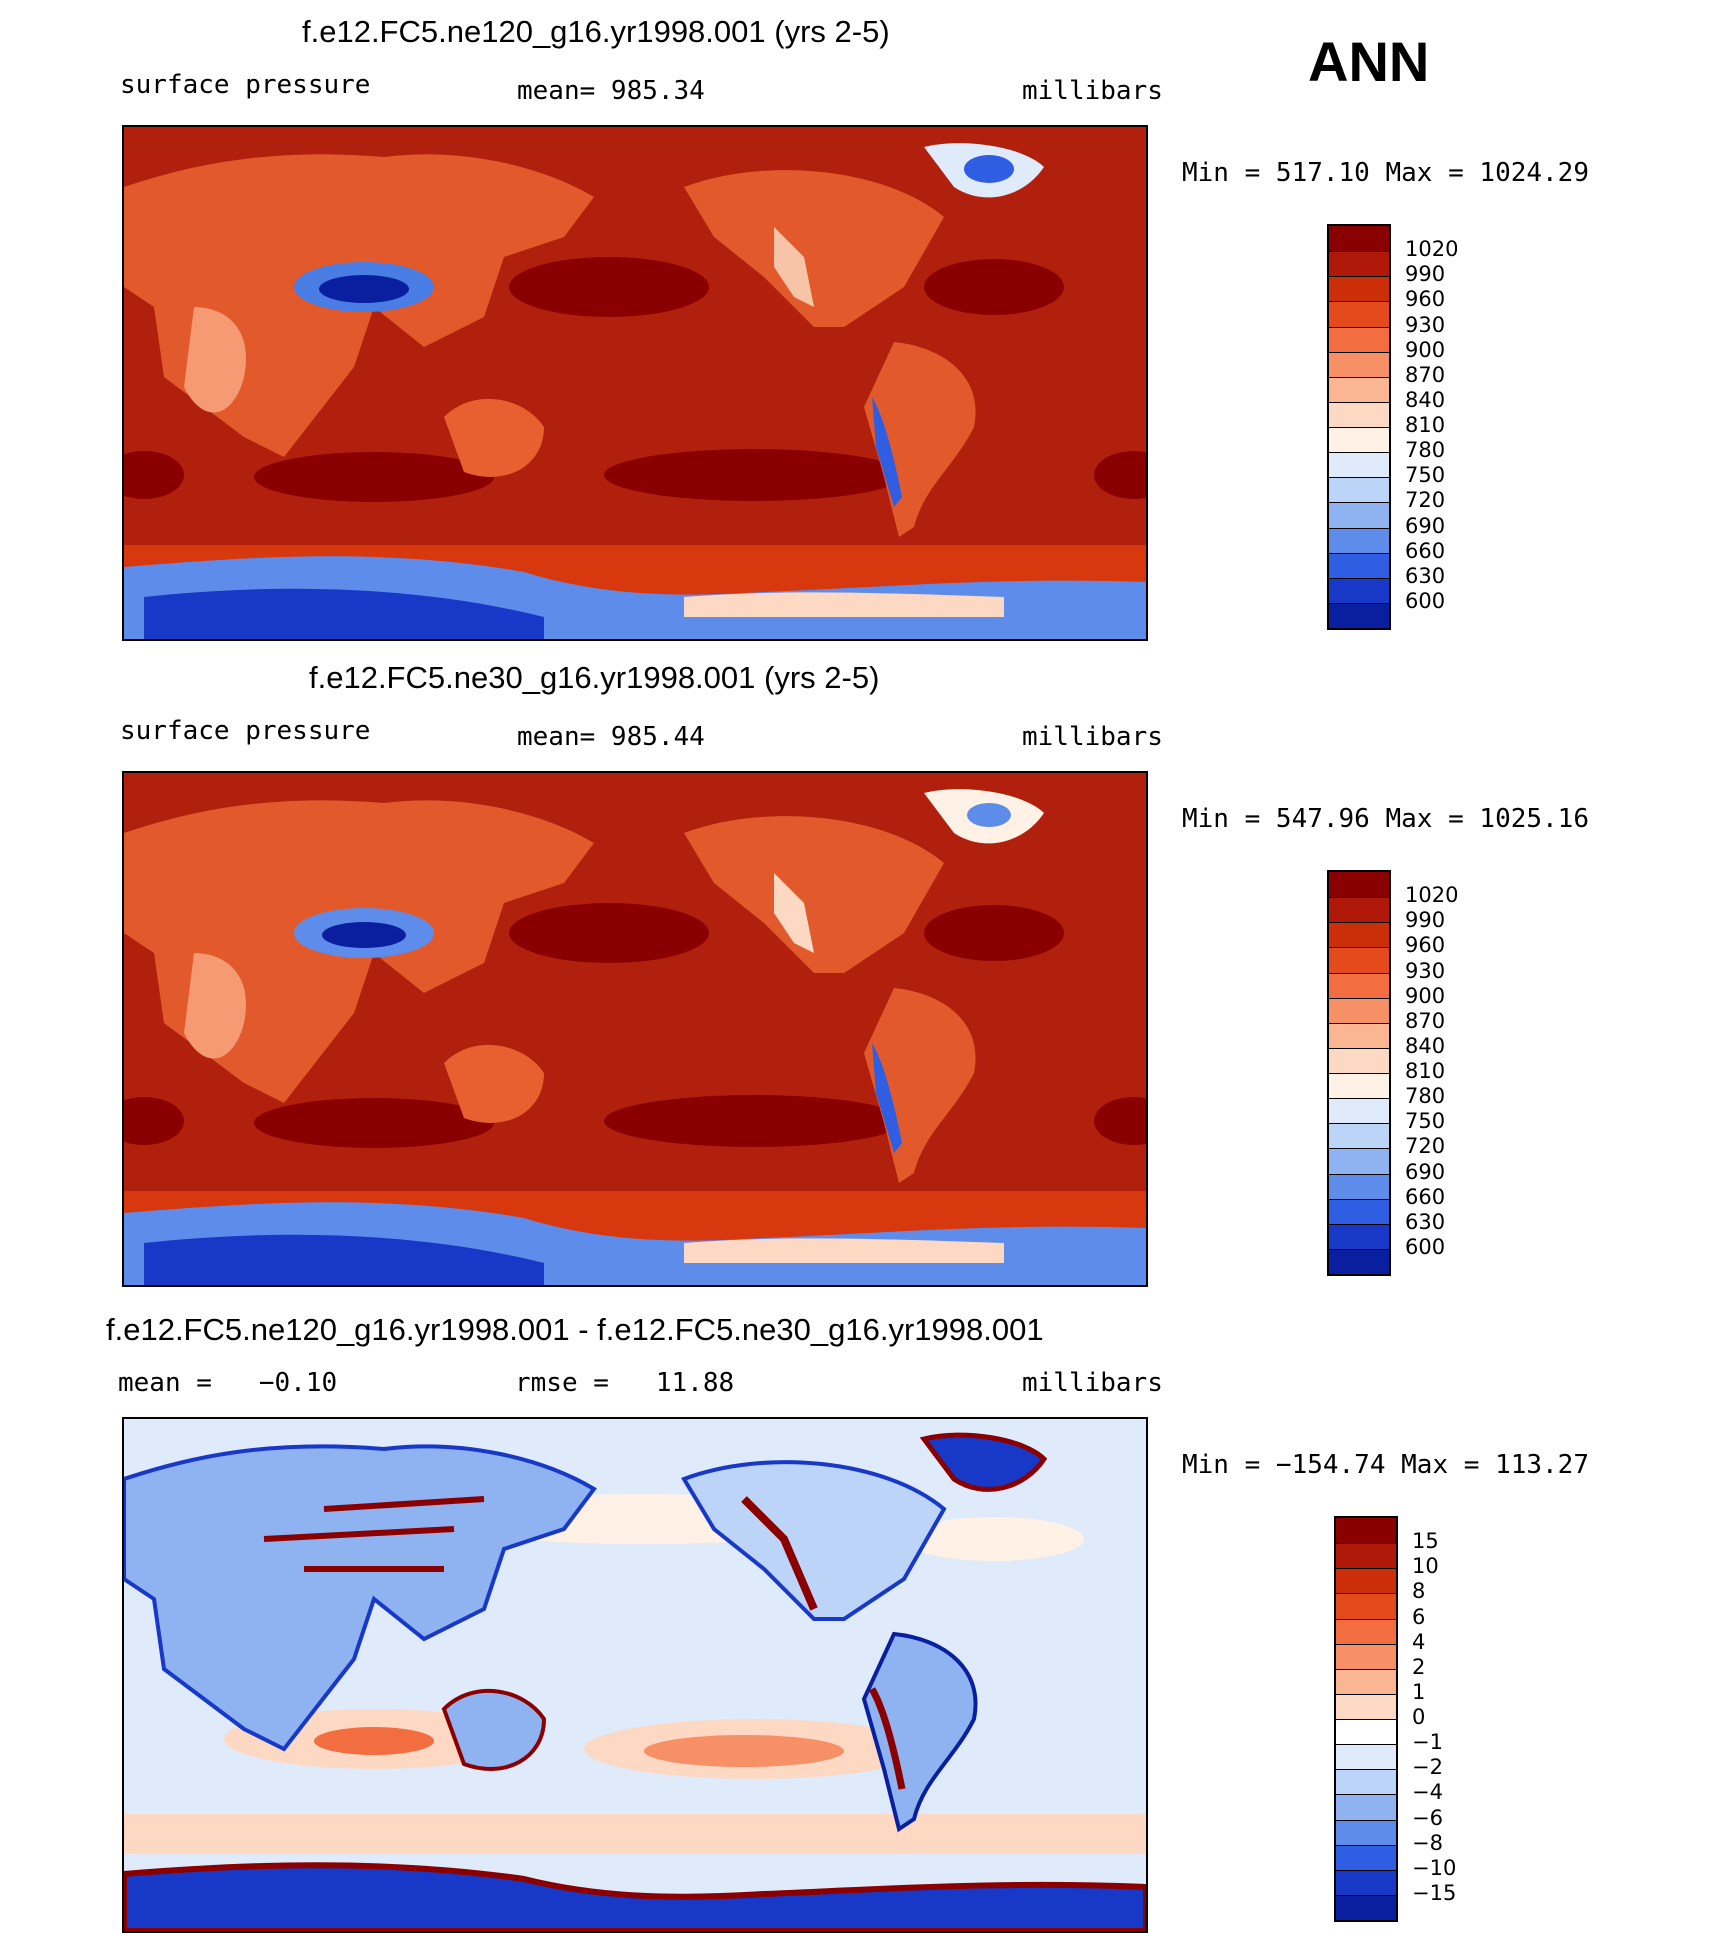 This screenshot has height=1933, width=1710. What do you see at coordinates (635, 1834) in the screenshot?
I see `southern-ocean-band` at bounding box center [635, 1834].